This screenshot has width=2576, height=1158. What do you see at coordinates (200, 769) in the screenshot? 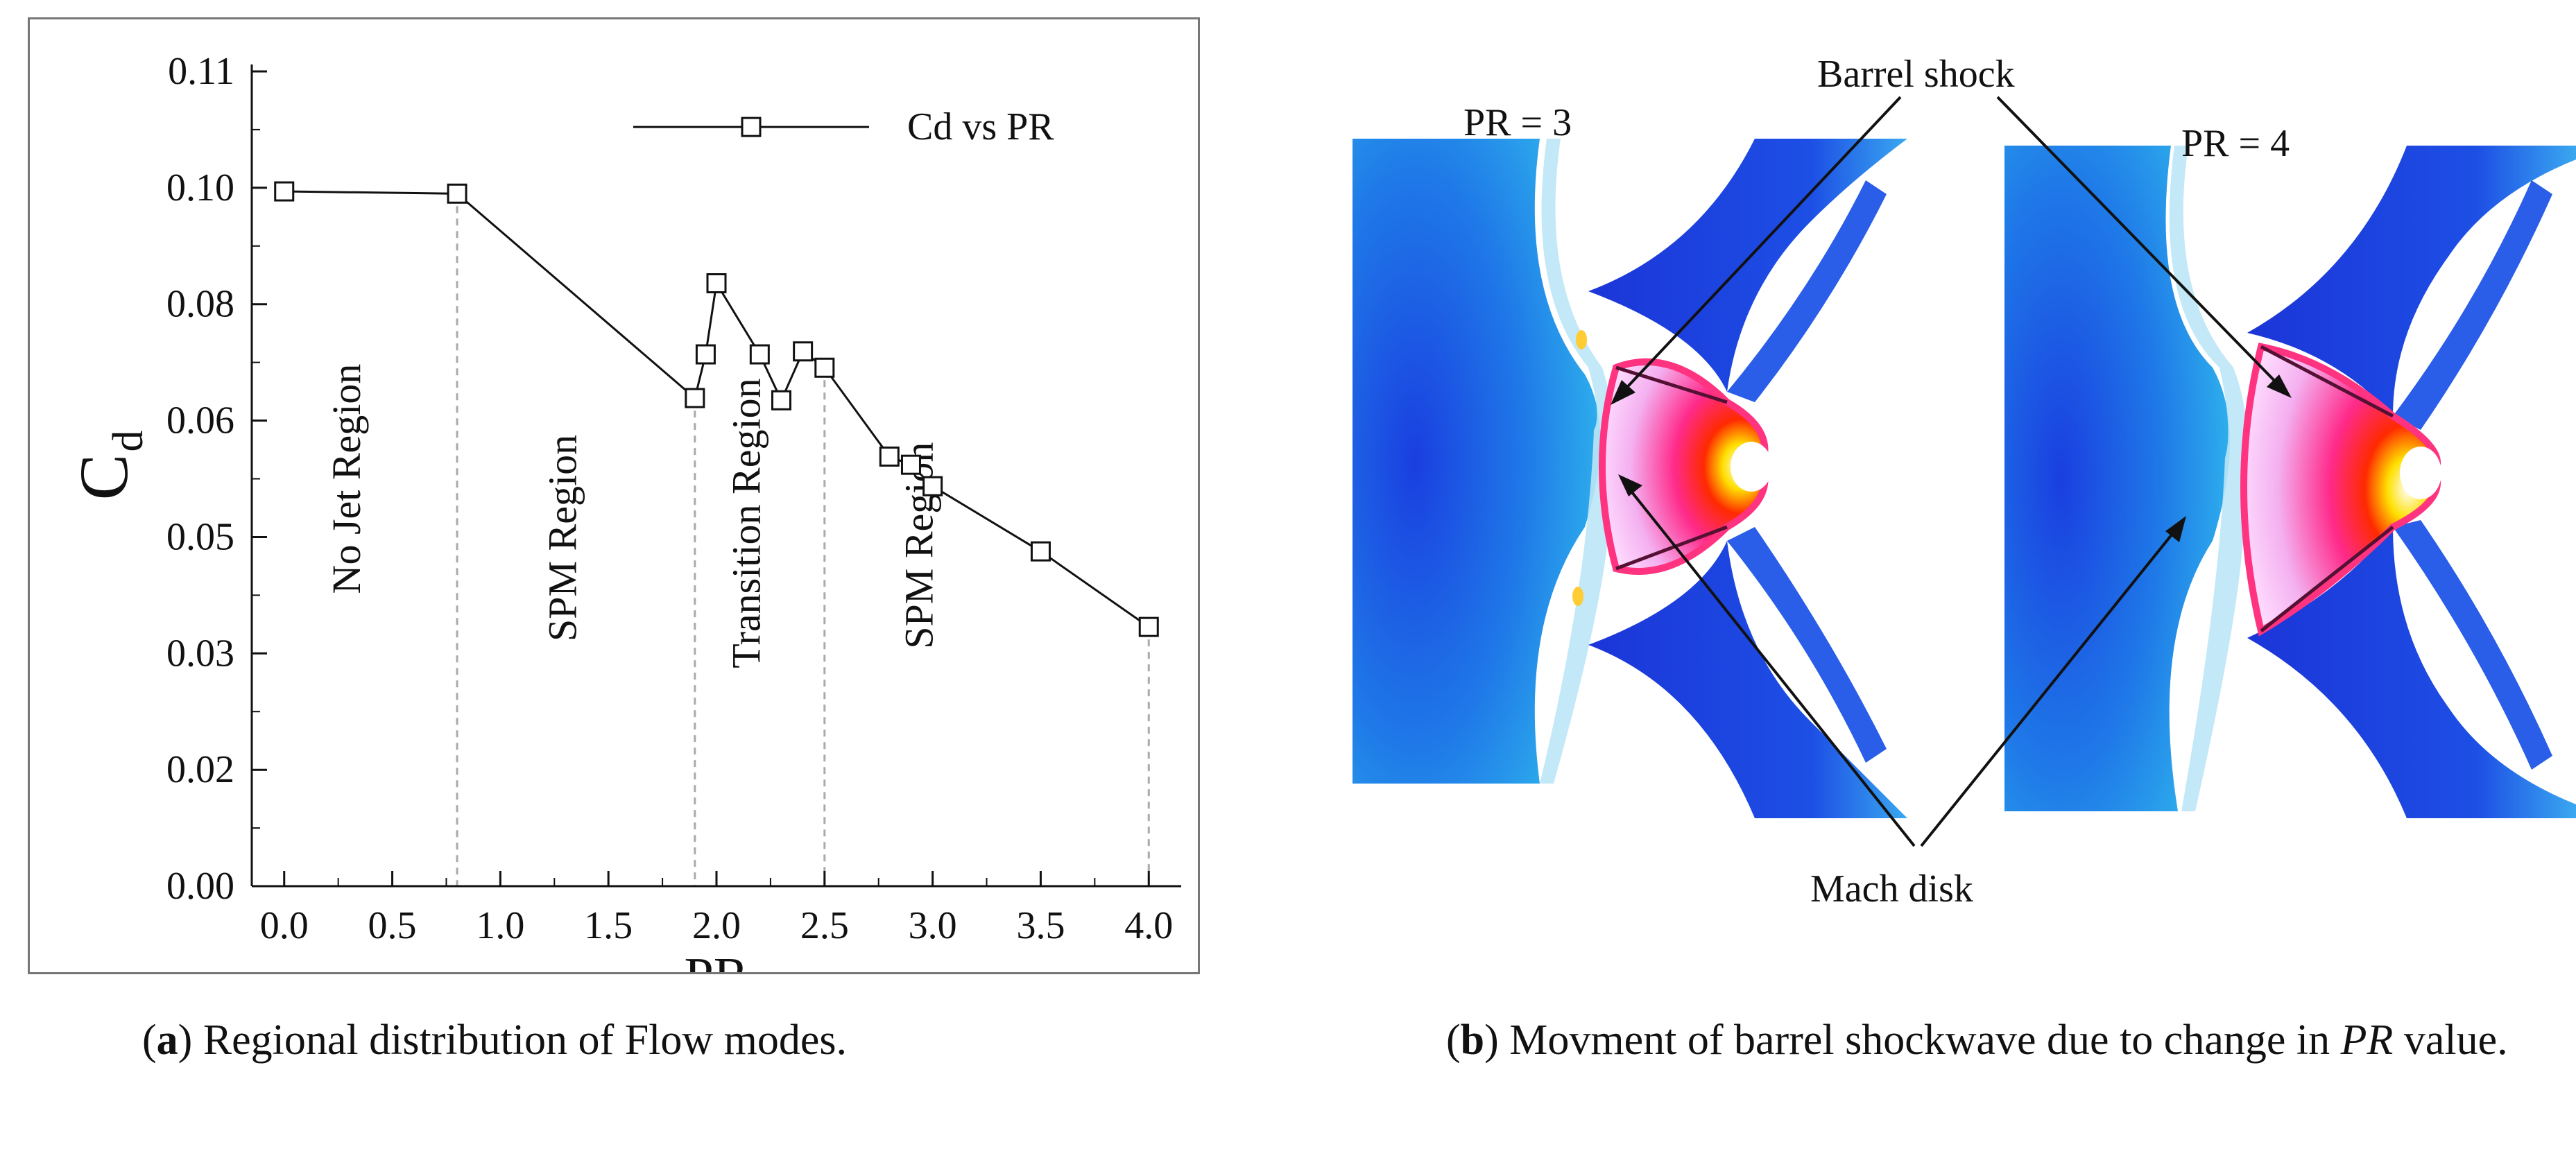
I see `y-tick-label: 0.02` at bounding box center [200, 769].